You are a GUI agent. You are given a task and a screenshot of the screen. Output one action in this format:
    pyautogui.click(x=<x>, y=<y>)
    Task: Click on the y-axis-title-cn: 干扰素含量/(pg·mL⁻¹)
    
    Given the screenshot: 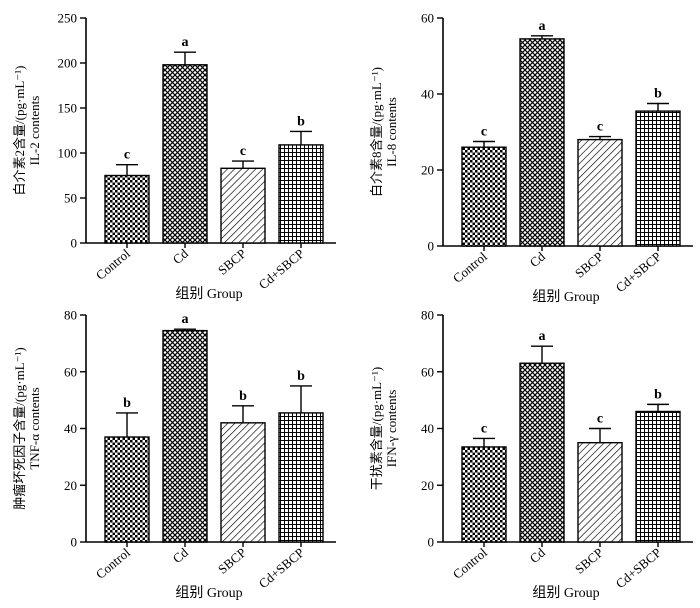 What is the action you would take?
    pyautogui.click(x=376, y=428)
    